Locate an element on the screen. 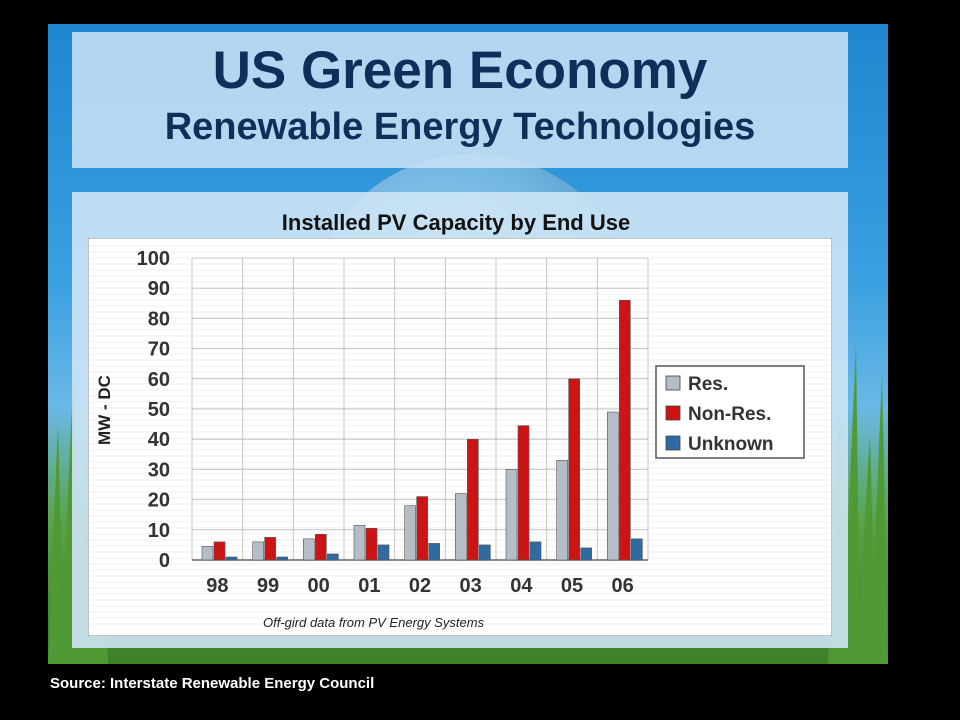 Image resolution: width=960 pixels, height=720 pixels. y-tick-label: 100 is located at coordinates (153, 259).